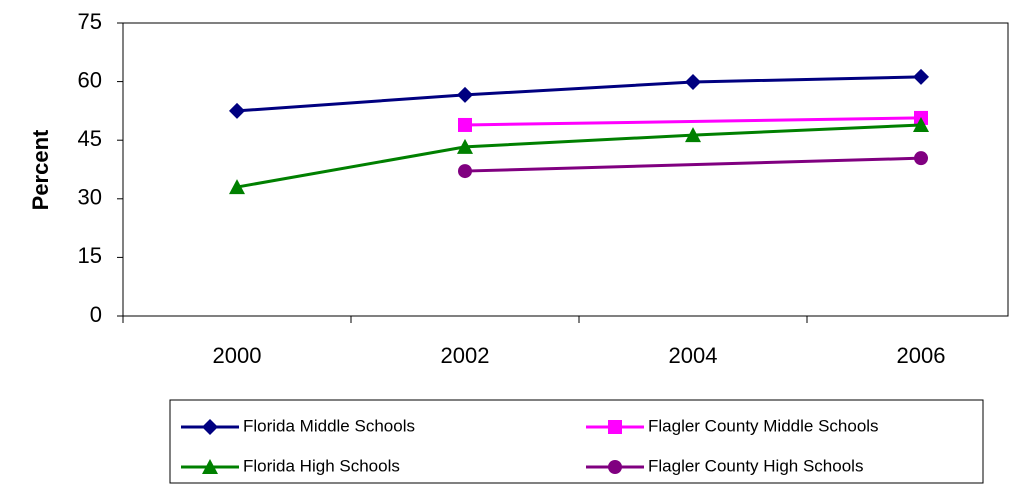 This screenshot has width=1025, height=487. What do you see at coordinates (693, 355) in the screenshot?
I see `x-tick-label: 2004` at bounding box center [693, 355].